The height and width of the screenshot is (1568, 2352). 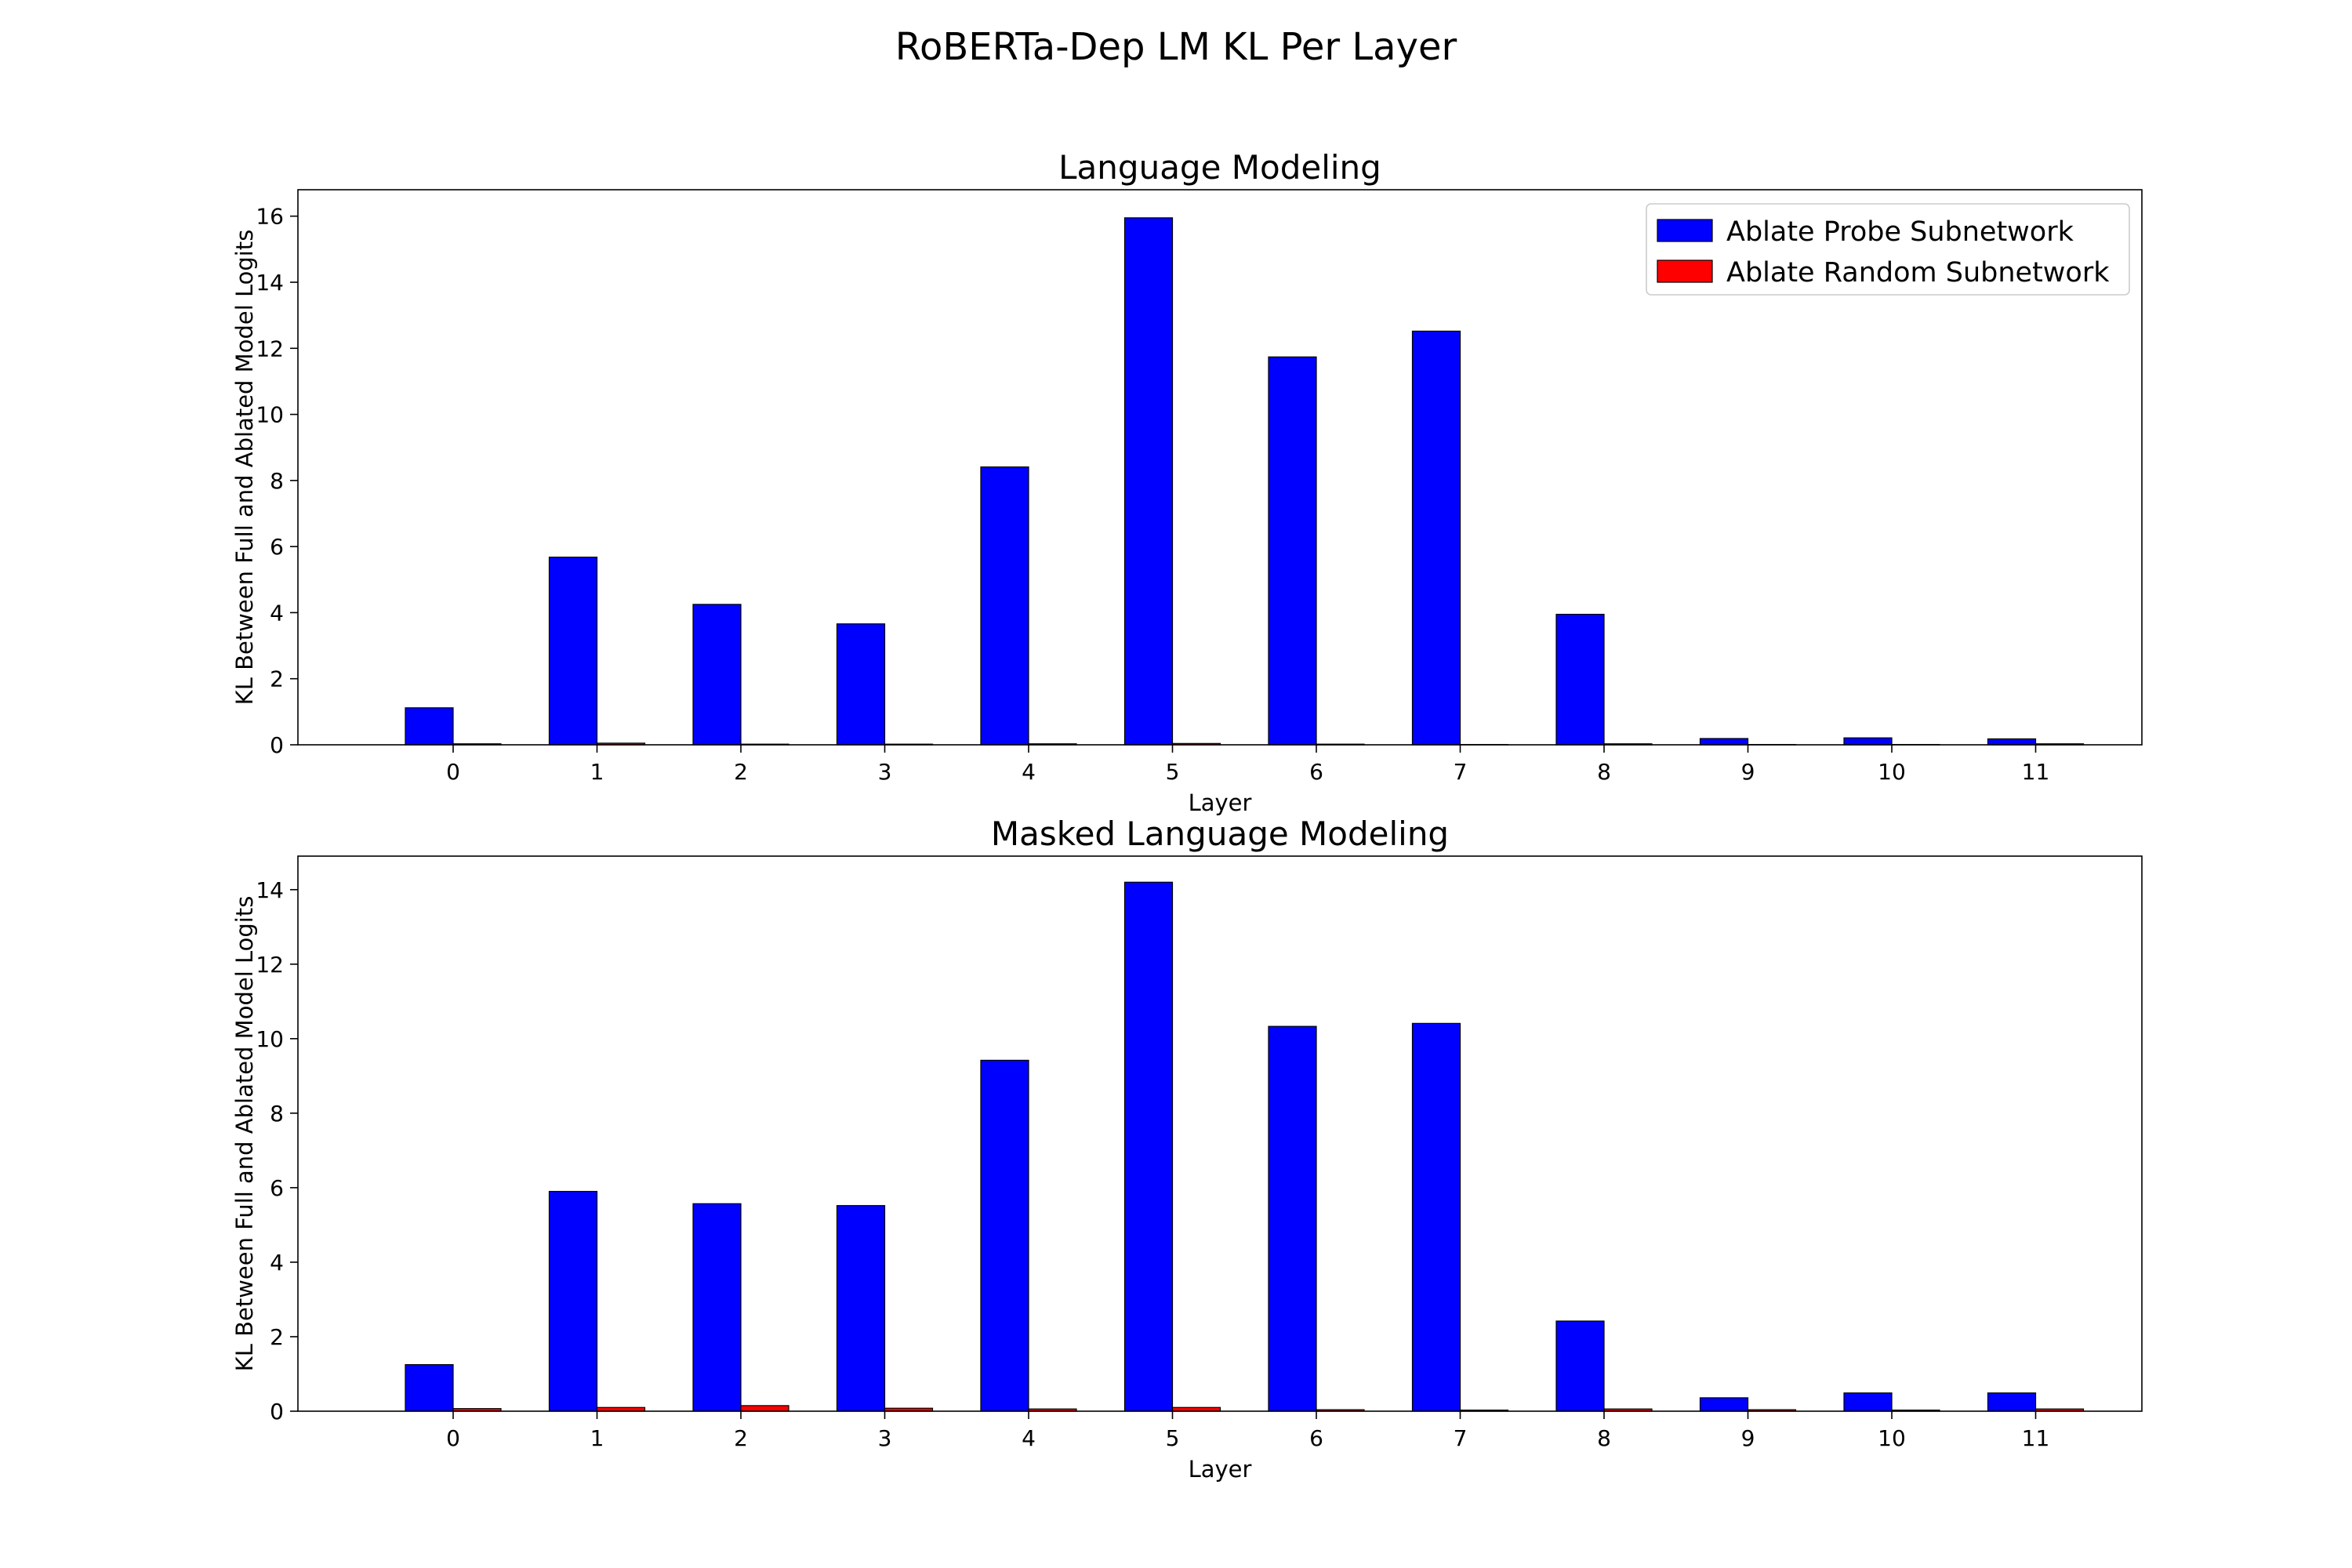 What do you see at coordinates (1900, 232) in the screenshot?
I see `legend-label: Ablate Probe Subnetwork` at bounding box center [1900, 232].